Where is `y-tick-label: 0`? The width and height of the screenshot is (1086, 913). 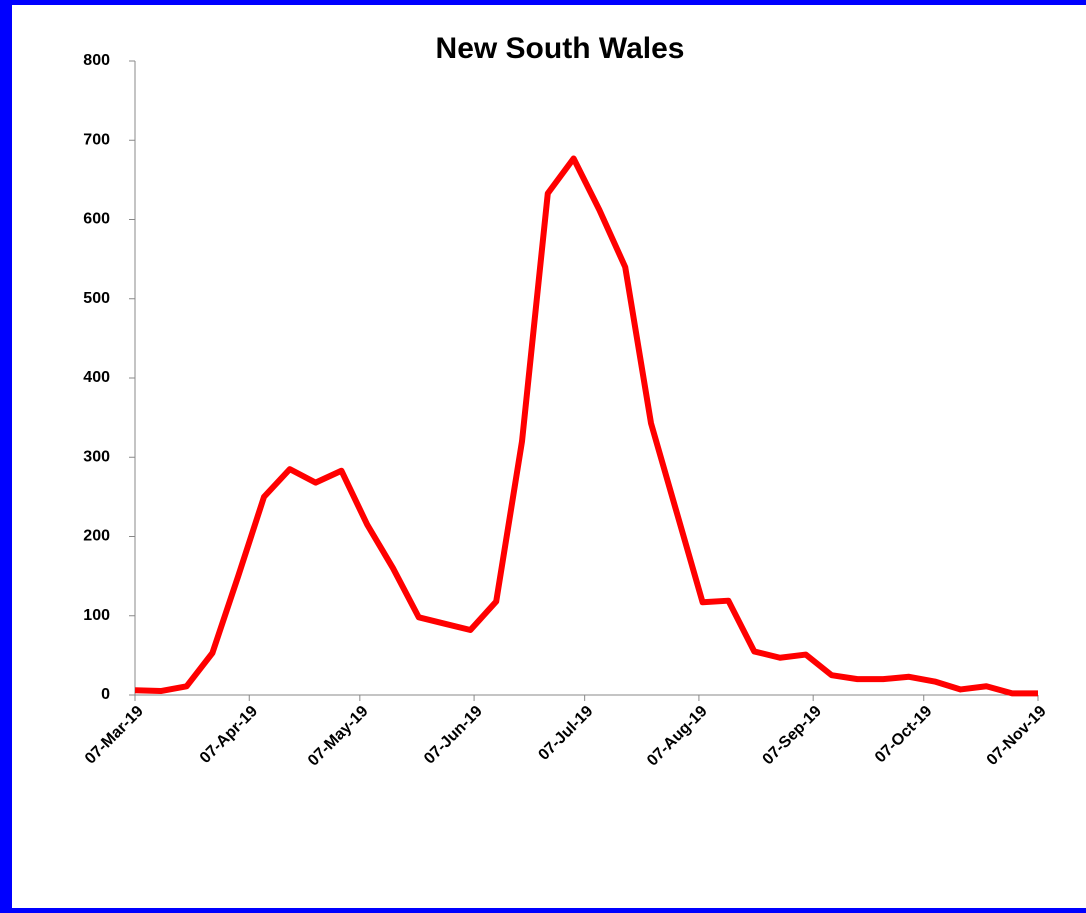 y-tick-label: 0 is located at coordinates (105, 694).